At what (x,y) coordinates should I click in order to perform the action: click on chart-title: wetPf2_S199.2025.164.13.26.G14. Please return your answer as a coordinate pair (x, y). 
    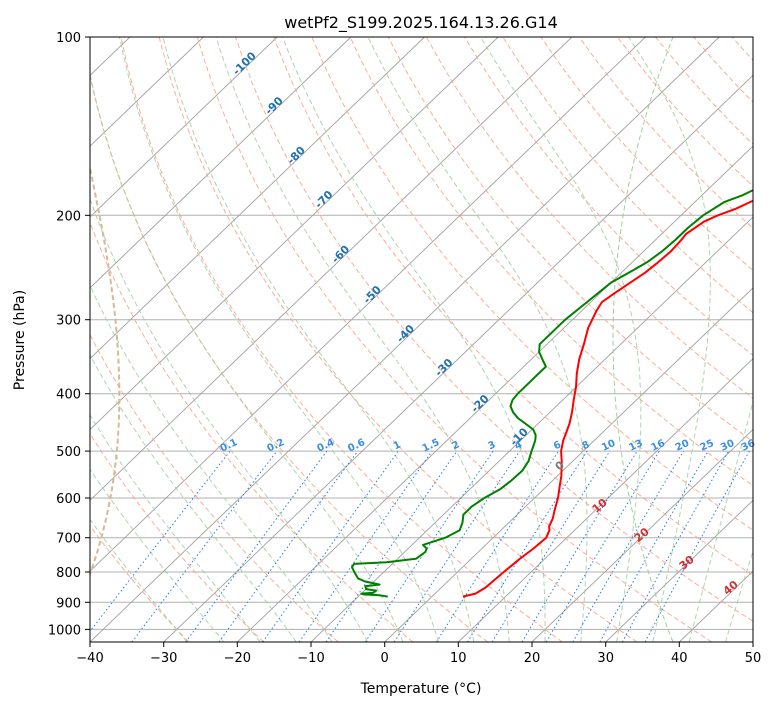
    Looking at the image, I should click on (421, 23).